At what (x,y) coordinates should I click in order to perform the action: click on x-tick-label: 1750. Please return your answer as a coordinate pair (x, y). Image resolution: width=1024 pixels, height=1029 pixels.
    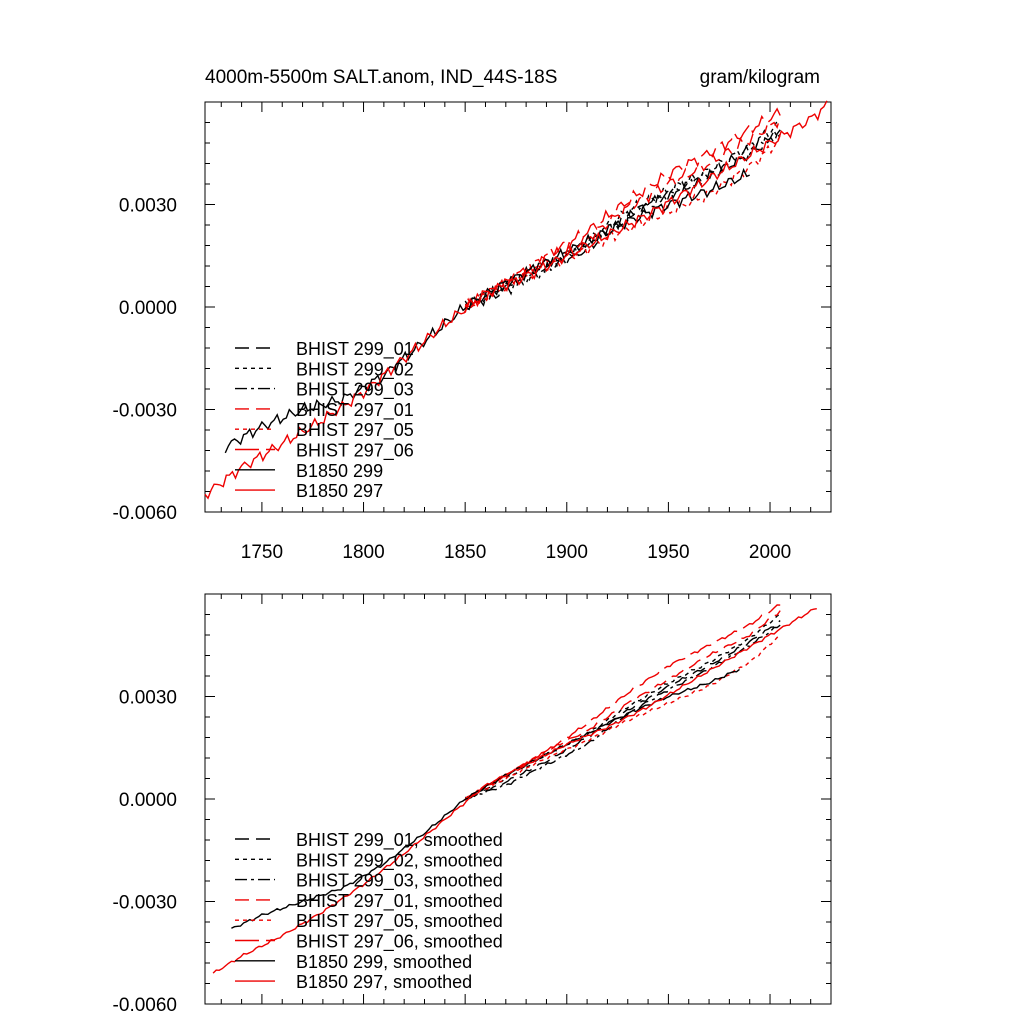
    Looking at the image, I should click on (262, 552).